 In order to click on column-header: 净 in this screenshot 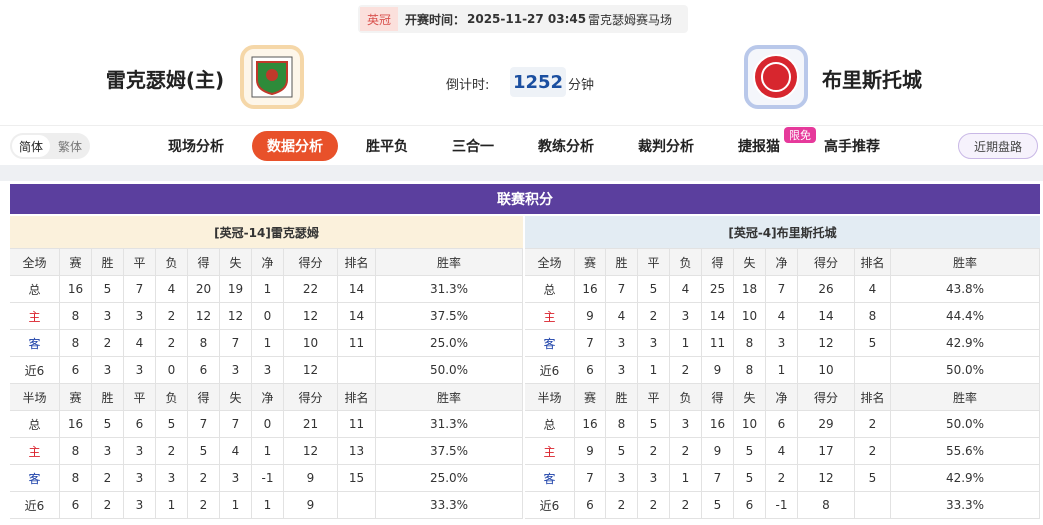, I will do `click(782, 262)`.